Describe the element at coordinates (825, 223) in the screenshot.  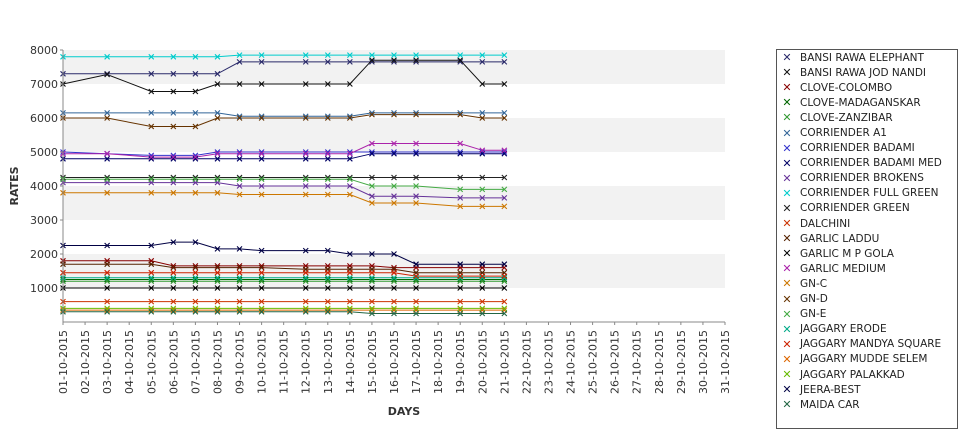
I see `legend-label: DALCHINI` at that location.